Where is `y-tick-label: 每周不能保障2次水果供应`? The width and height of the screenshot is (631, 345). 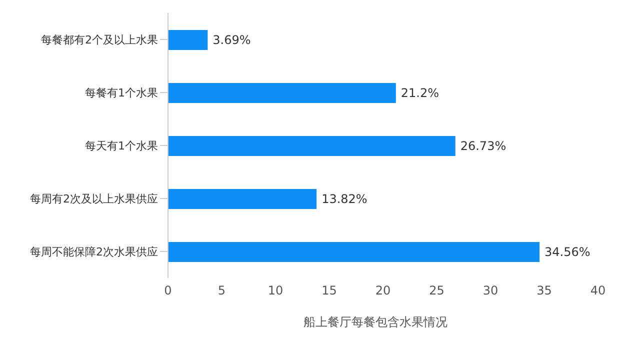
y-tick-label: 每周不能保障2次水果供应 is located at coordinates (94, 251).